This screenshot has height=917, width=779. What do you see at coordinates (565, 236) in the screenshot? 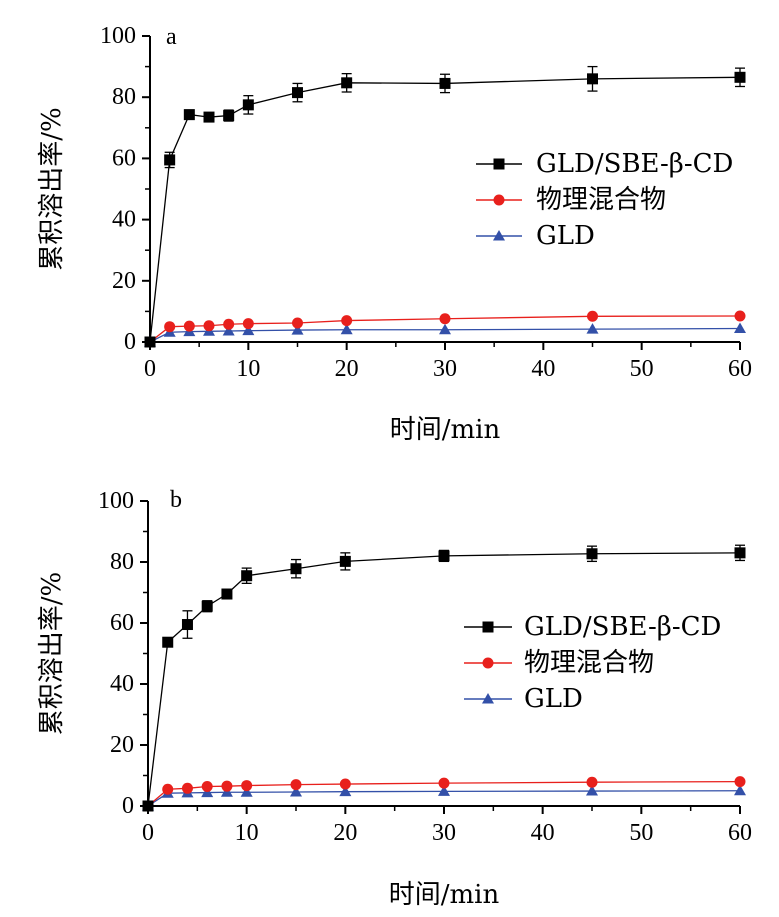
I see `legend-label-series-3: GLD` at bounding box center [565, 236].